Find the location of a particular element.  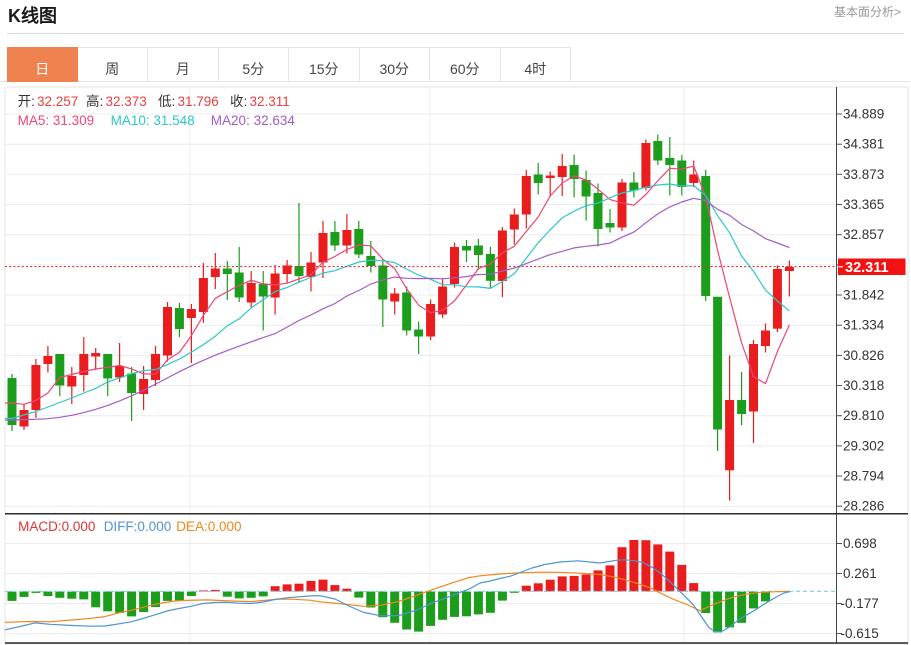

svg-text: 32.257 is located at coordinates (57, 101).